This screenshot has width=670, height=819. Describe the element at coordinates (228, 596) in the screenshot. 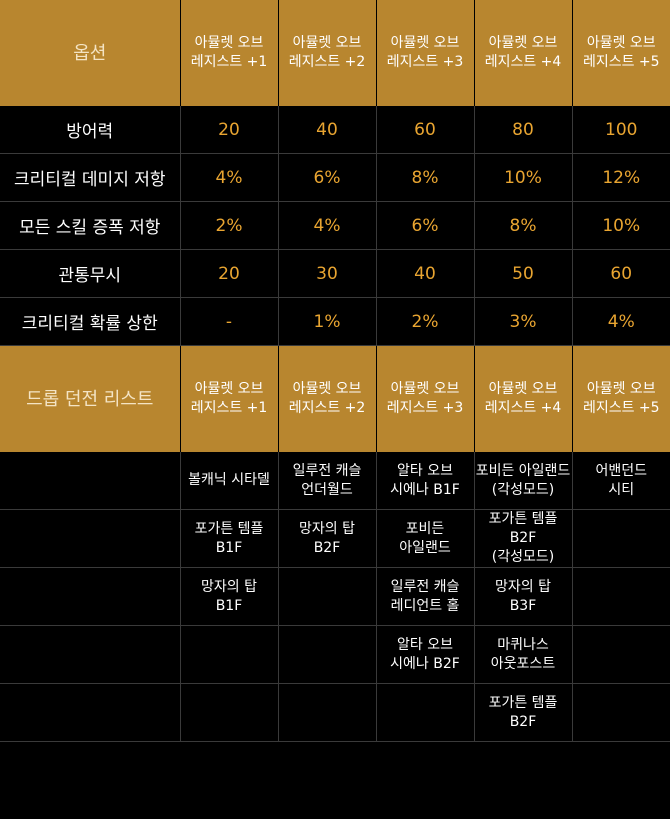

I see `drop-cell: 망자의 탑 B1F` at that location.